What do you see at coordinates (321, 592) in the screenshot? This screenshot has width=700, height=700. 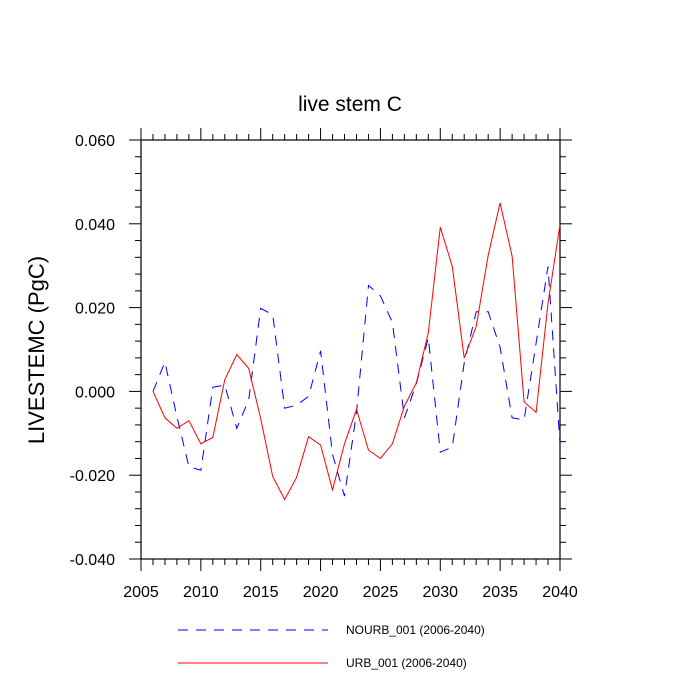 I see `x-tick-label: 2020` at bounding box center [321, 592].